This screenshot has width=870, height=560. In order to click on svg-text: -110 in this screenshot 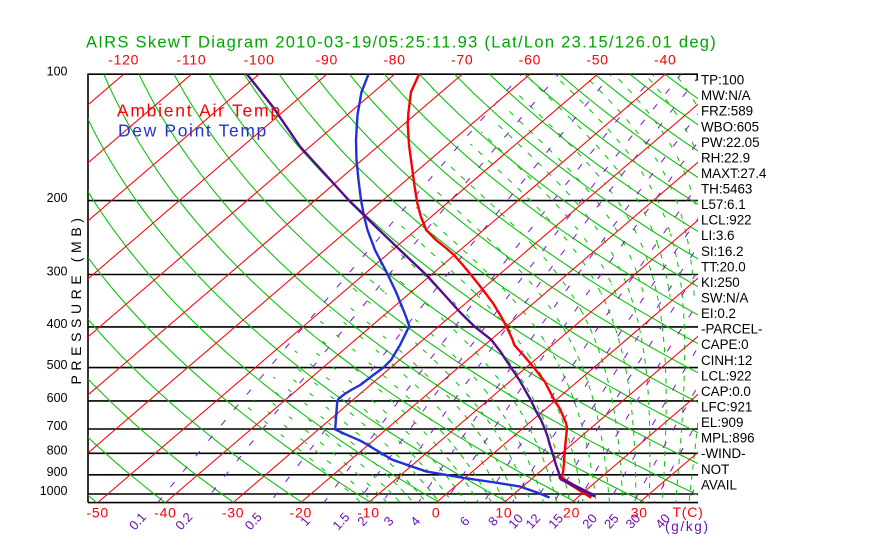, I will do `click(191, 60)`.